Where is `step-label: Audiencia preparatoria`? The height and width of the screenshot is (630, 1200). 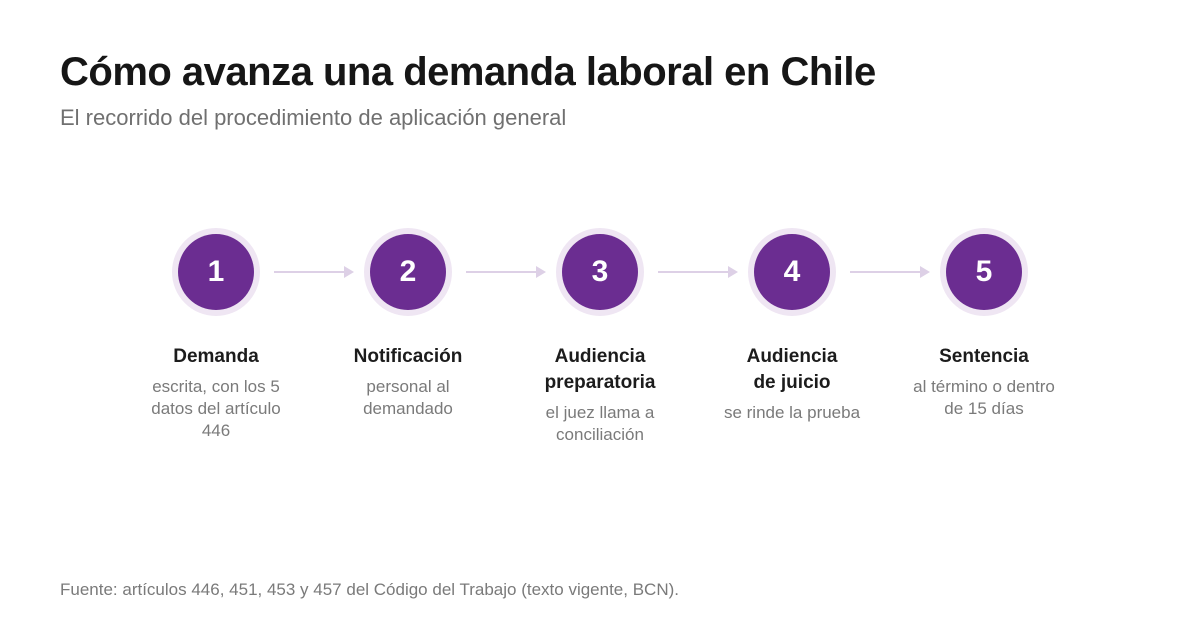
step-label: Audiencia preparatoria is located at coordinates (600, 369).